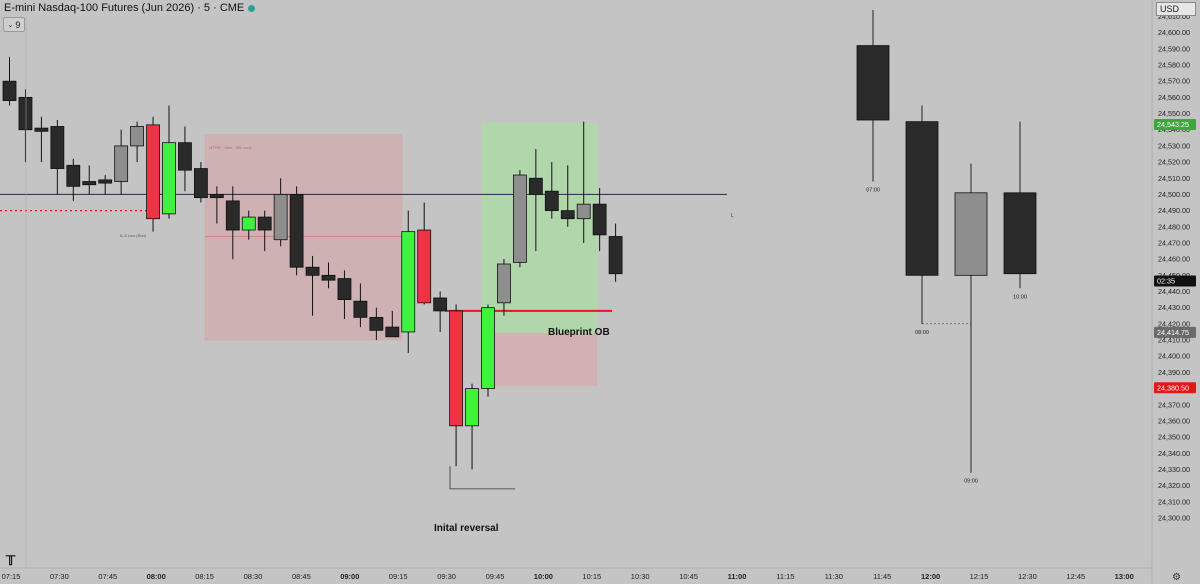 The image size is (1200, 584). What do you see at coordinates (495, 576) in the screenshot?
I see `time-tick-label: 09:45` at bounding box center [495, 576].